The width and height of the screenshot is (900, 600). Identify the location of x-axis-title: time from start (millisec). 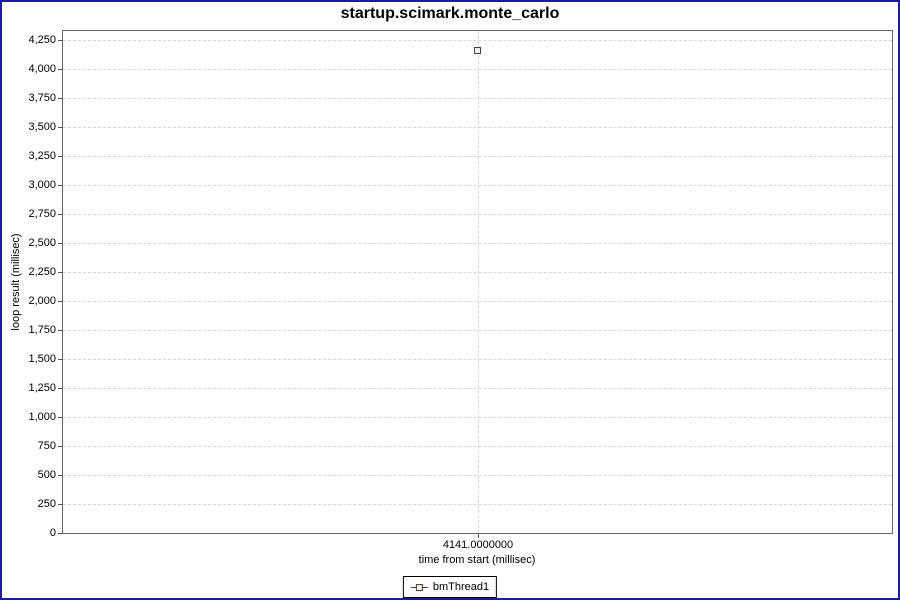
(477, 560).